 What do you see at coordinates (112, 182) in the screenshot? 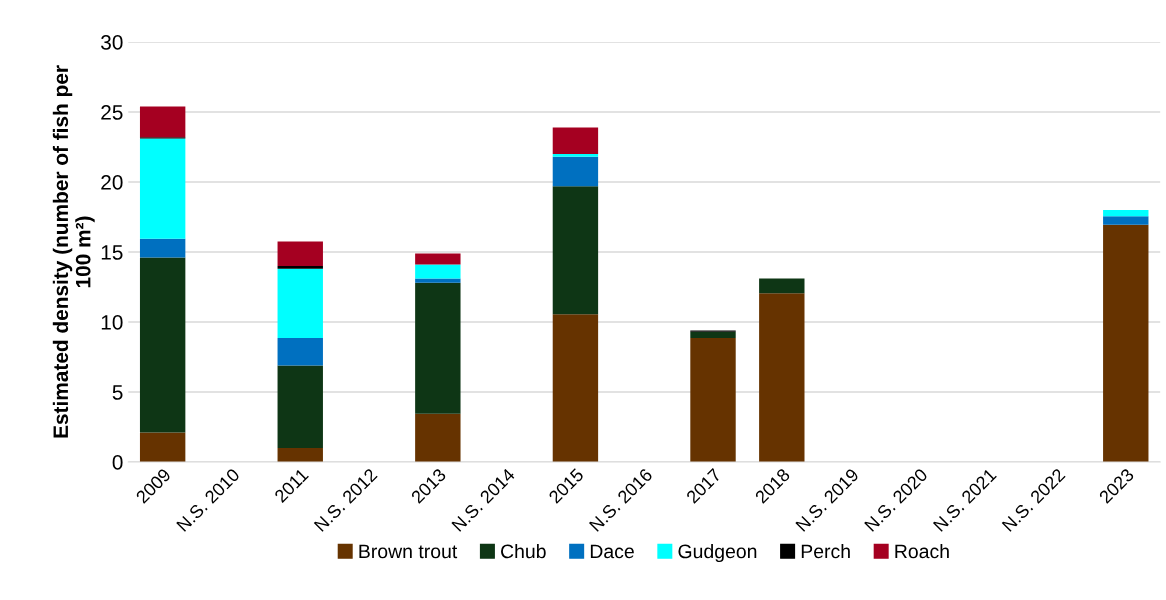
I see `y-tick-label: 20` at bounding box center [112, 182].